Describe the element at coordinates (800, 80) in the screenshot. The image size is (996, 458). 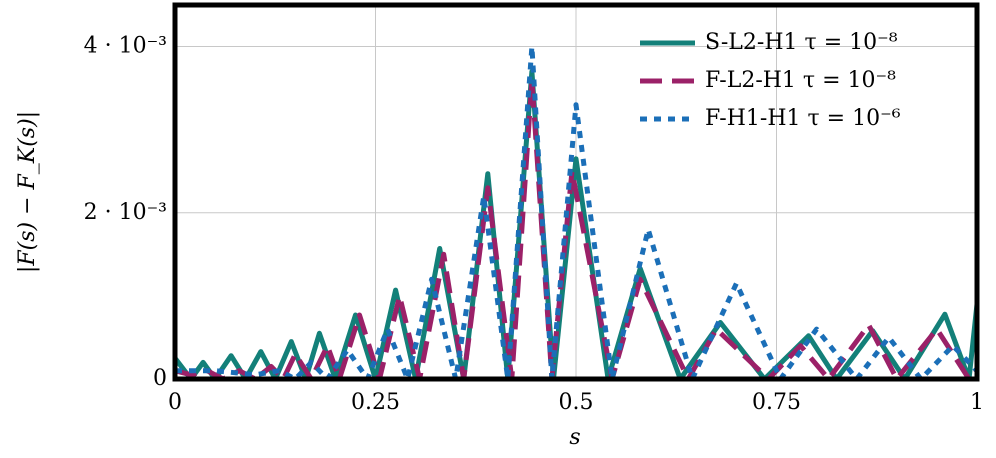
I see `legend-label: F-L2-H1 τ = 10⁻⁸` at that location.